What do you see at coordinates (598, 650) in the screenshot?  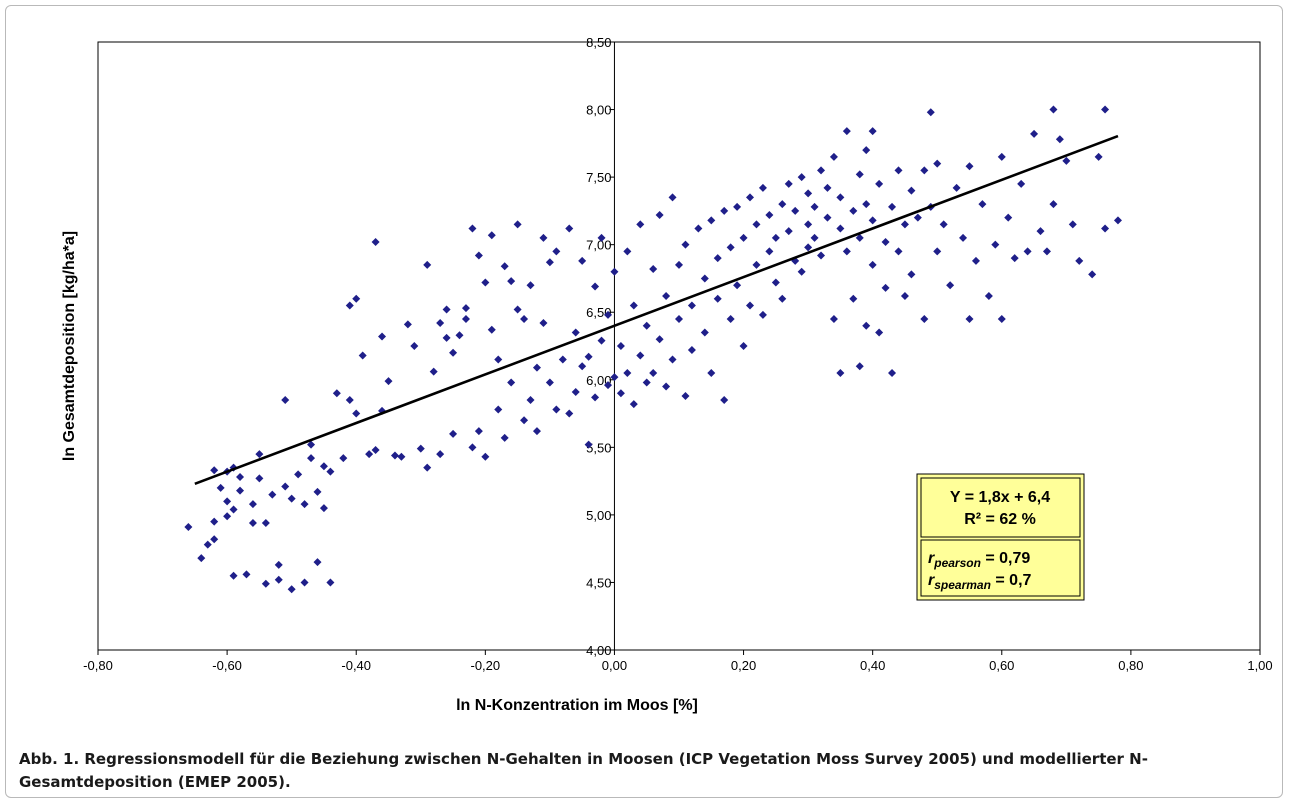 I see `y-tick-label: 4,00` at bounding box center [598, 650].